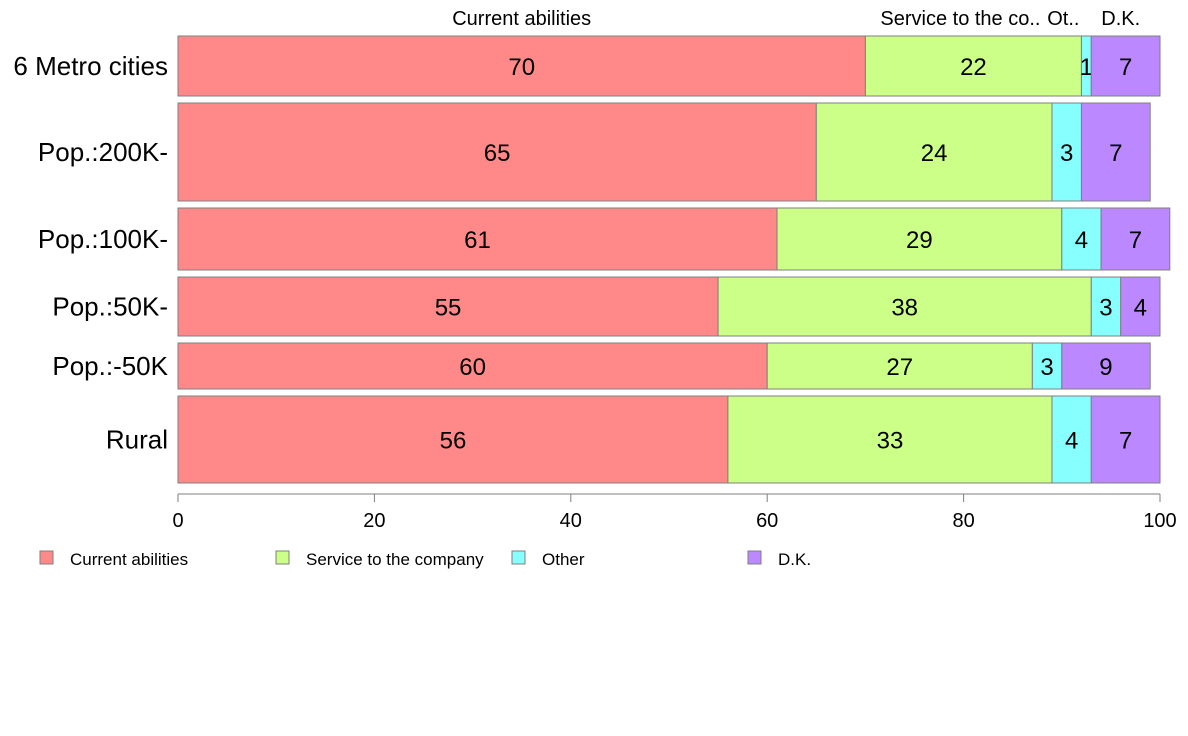 This screenshot has width=1188, height=736. I want to click on data-label-3-3: 4, so click(1140, 308).